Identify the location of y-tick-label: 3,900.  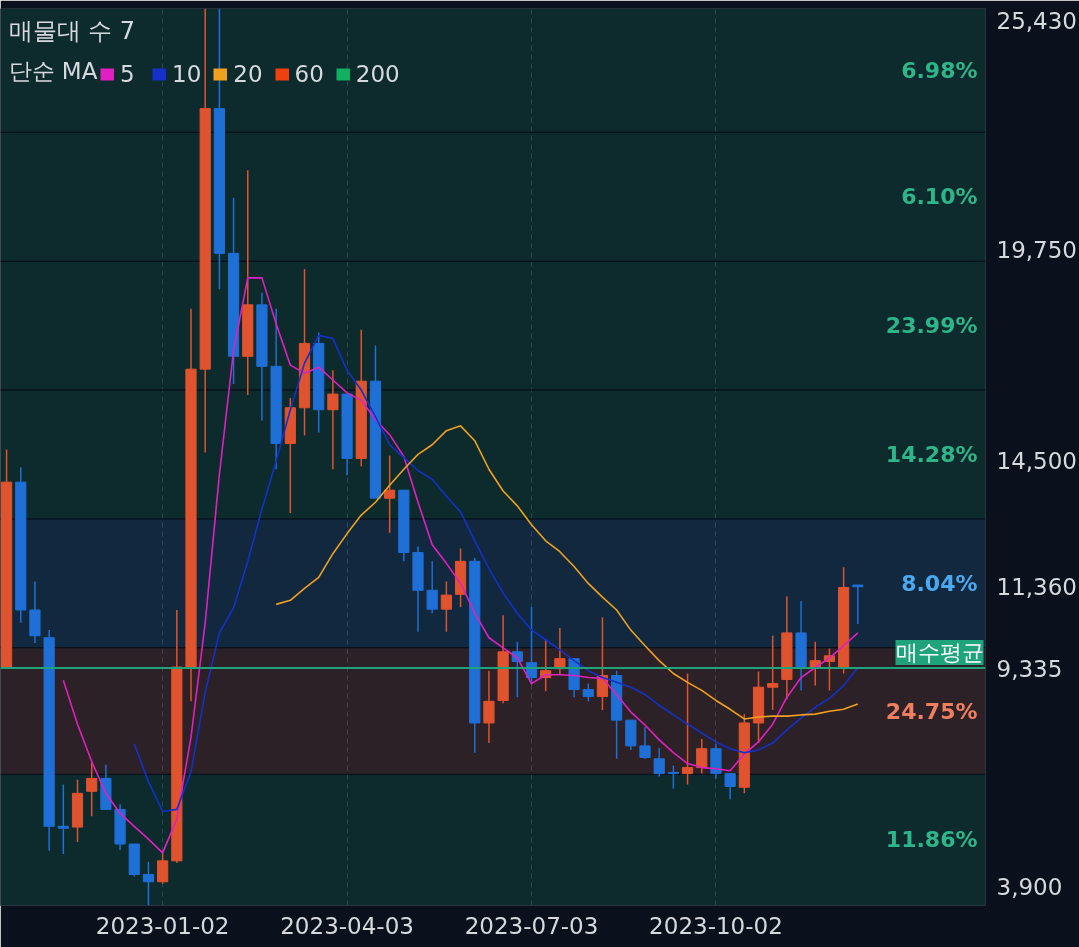
(1029, 887).